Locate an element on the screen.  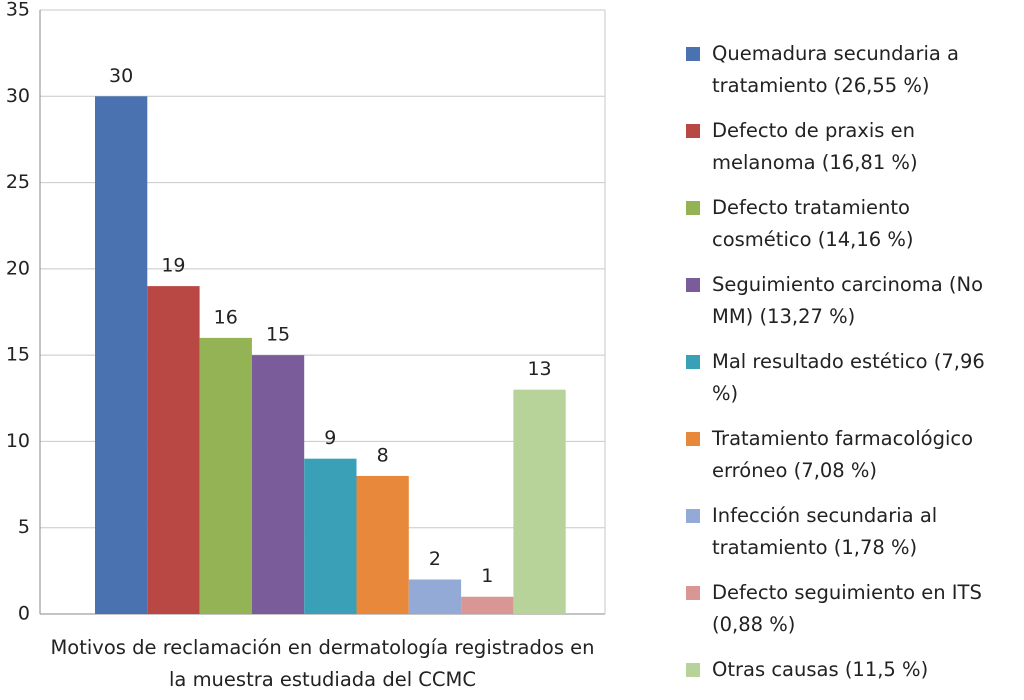
legend-item: Defecto de praxis en melanoma (16,81 %) is located at coordinates (848, 147).